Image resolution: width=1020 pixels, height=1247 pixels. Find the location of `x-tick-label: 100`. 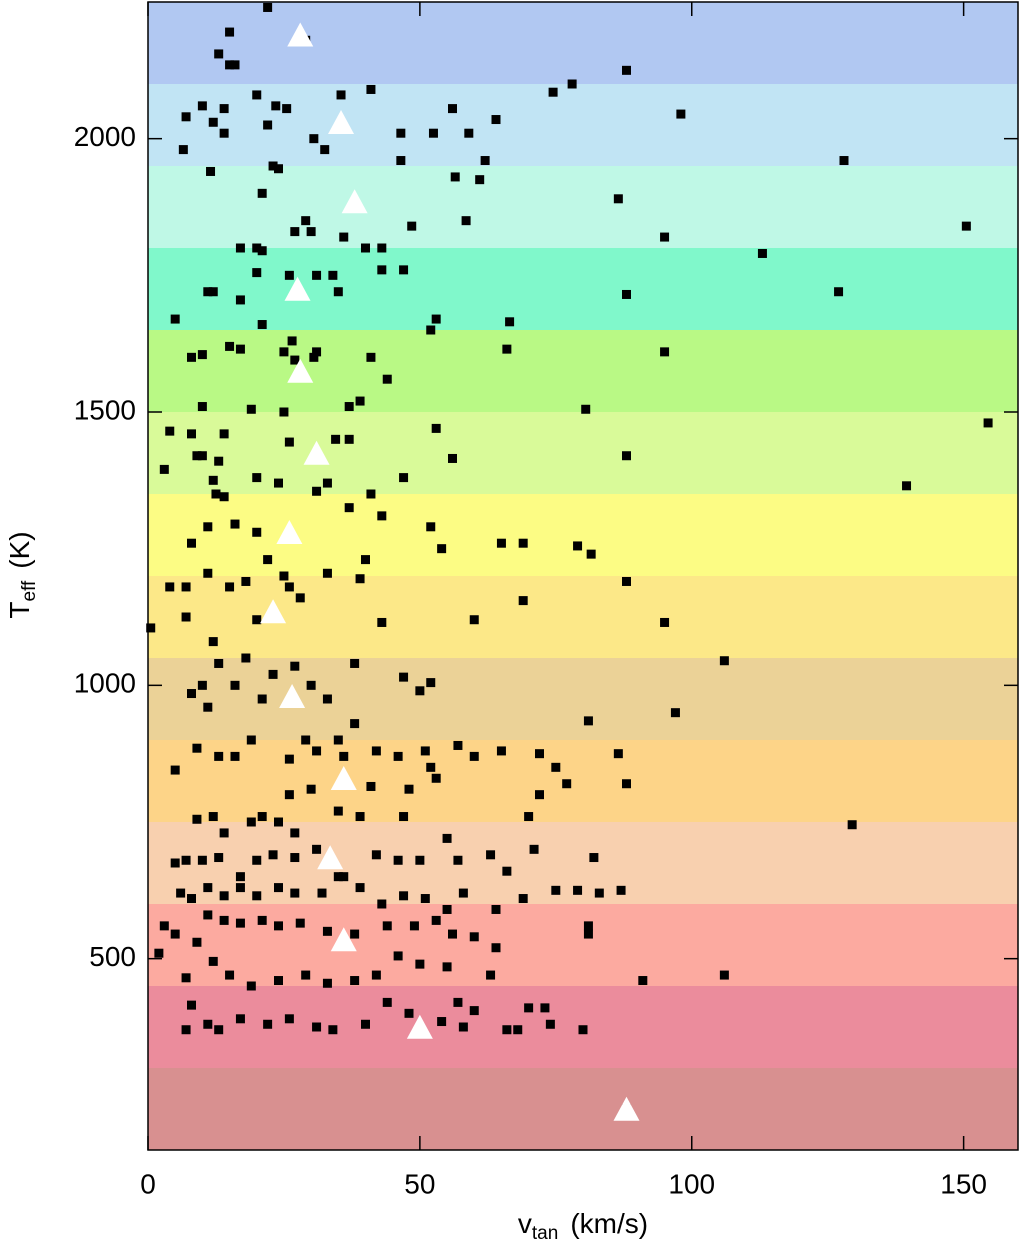

x-tick-label: 100 is located at coordinates (691, 1183).